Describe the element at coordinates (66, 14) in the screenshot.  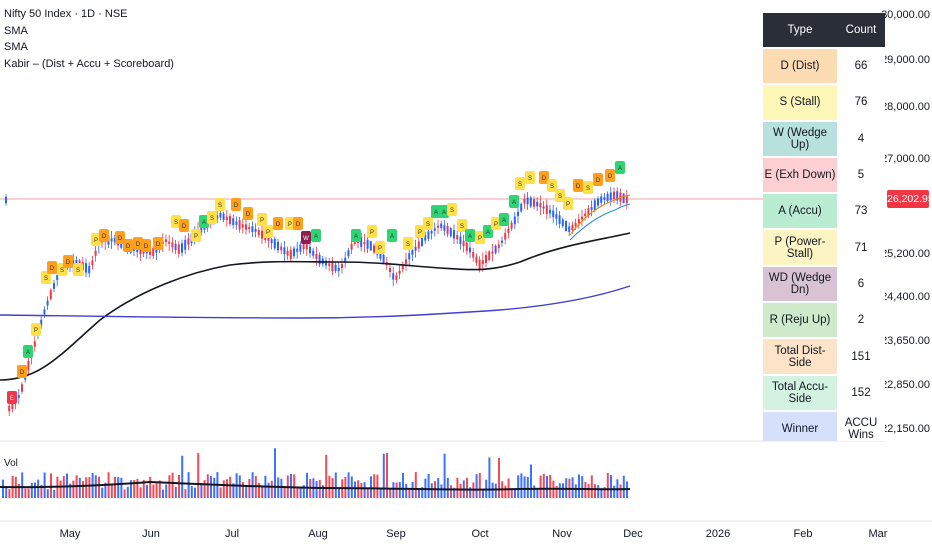
I see `symbol-title: Nifty 50 Index · 1D · NSE` at that location.